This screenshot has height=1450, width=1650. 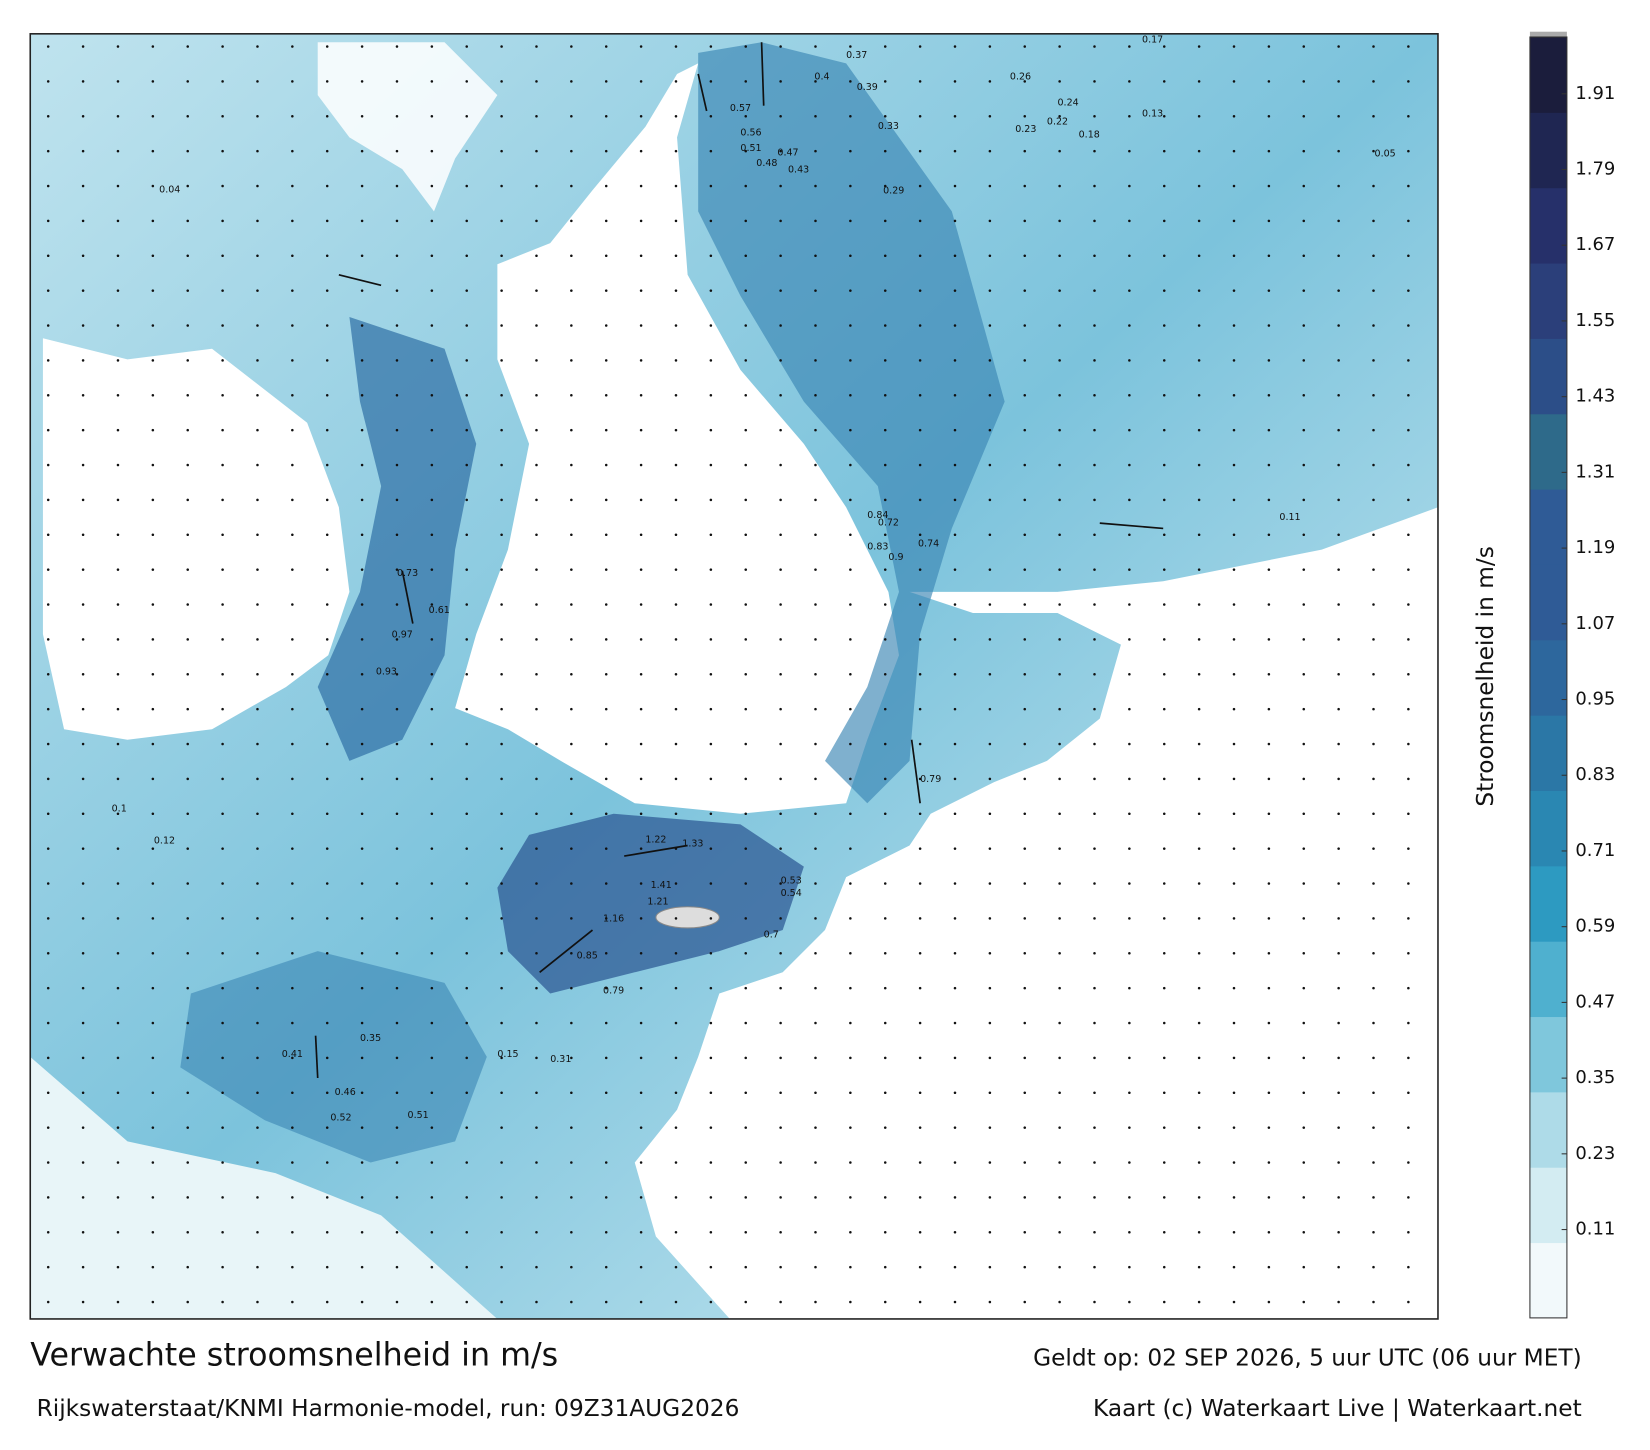 I want to click on colorbar-tick-label: 1.55, so click(x=1595, y=320).